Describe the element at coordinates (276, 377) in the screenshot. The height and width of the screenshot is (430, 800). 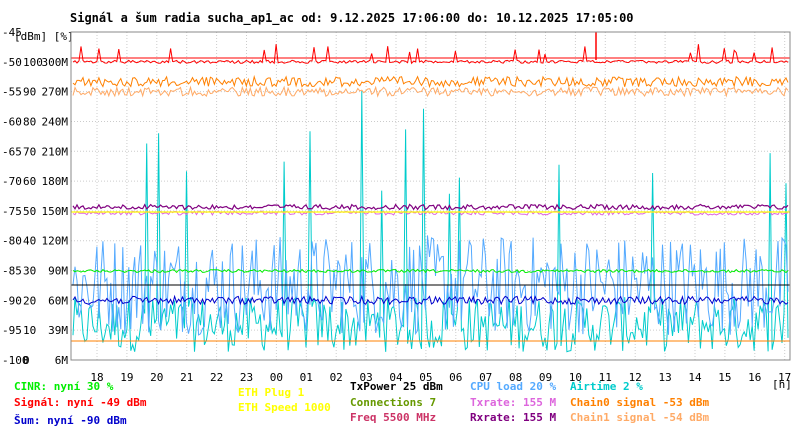
I see `x-tick-label: 00` at that location.